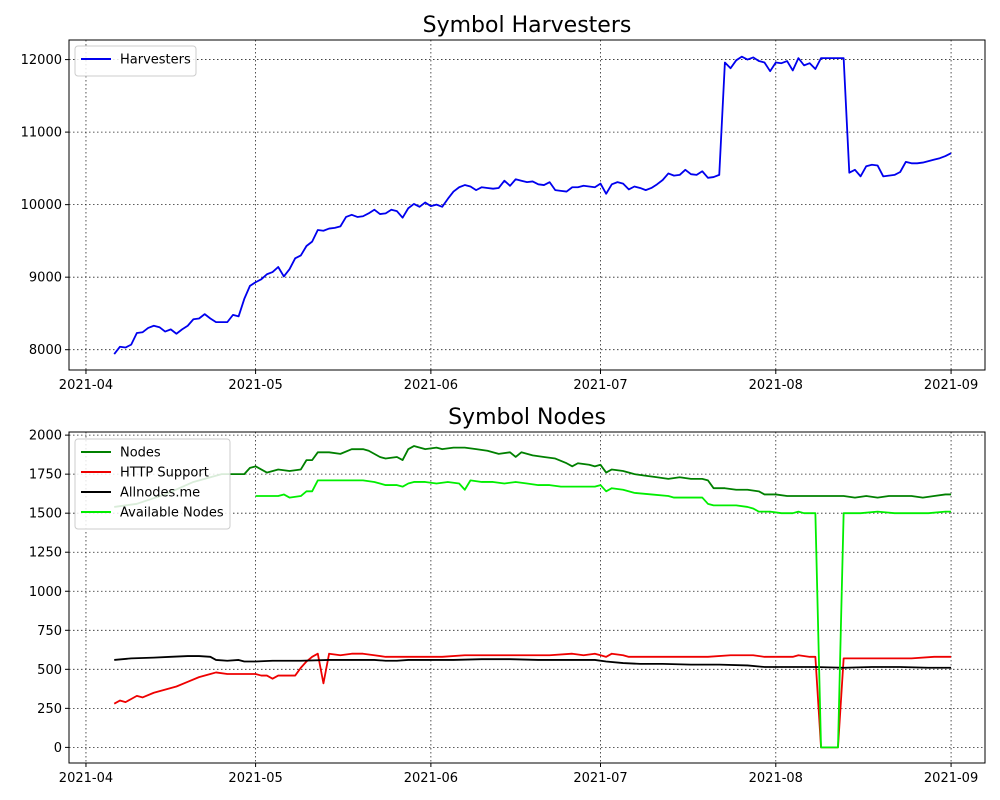 The image size is (1000, 800). What do you see at coordinates (527, 417) in the screenshot?
I see `nodes-chart-title: Symbol Nodes` at bounding box center [527, 417].